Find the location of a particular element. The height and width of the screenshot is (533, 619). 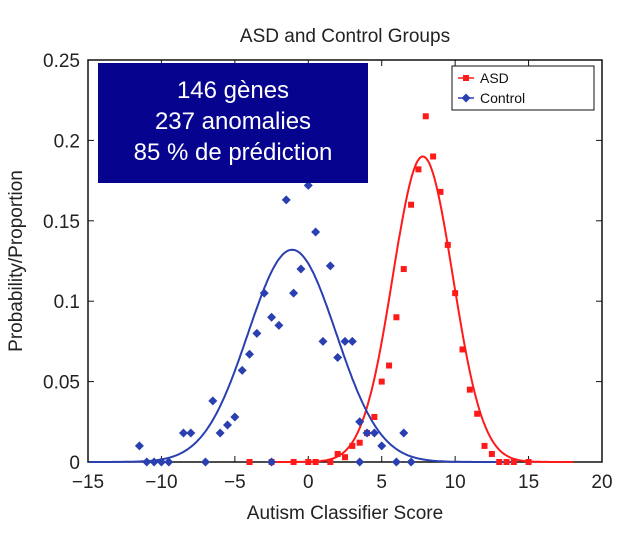

legend: ASD Control is located at coordinates (523, 88).